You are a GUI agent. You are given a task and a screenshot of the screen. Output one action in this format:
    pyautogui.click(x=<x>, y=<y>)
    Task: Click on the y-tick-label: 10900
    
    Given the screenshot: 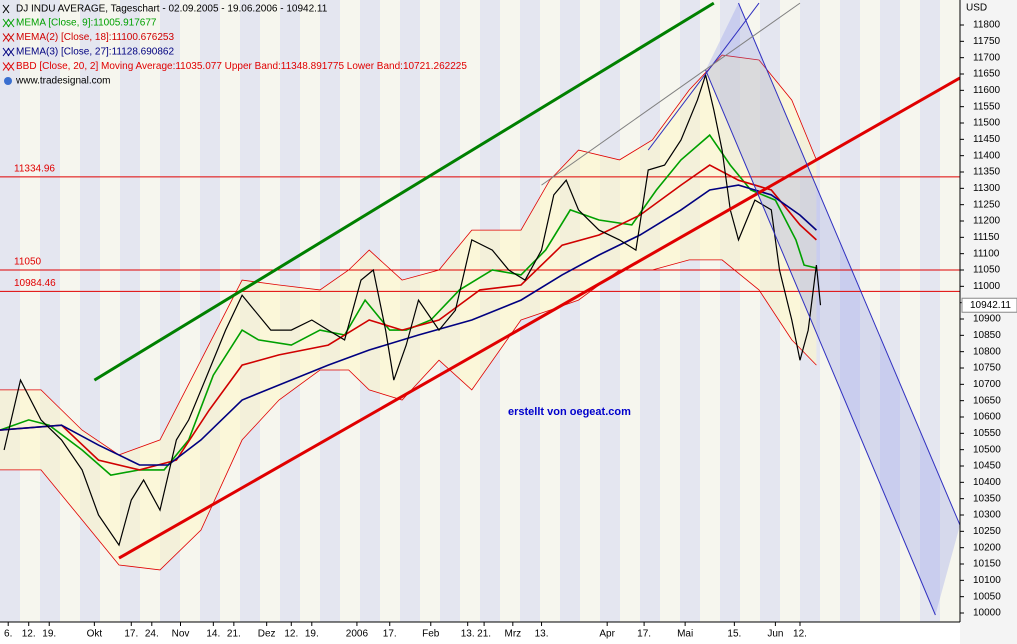 What is the action you would take?
    pyautogui.click(x=987, y=319)
    